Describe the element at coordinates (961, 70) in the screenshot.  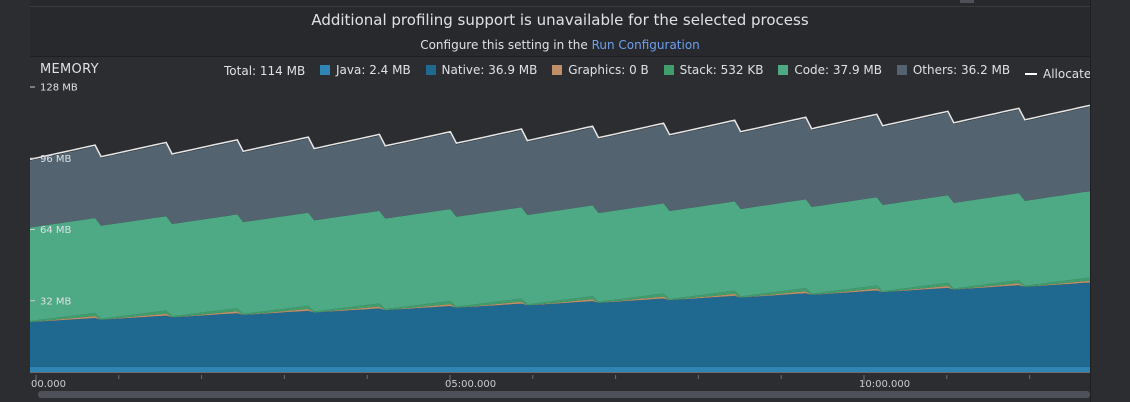
I see `legend-others-label: Others: 36.2 MB` at that location.